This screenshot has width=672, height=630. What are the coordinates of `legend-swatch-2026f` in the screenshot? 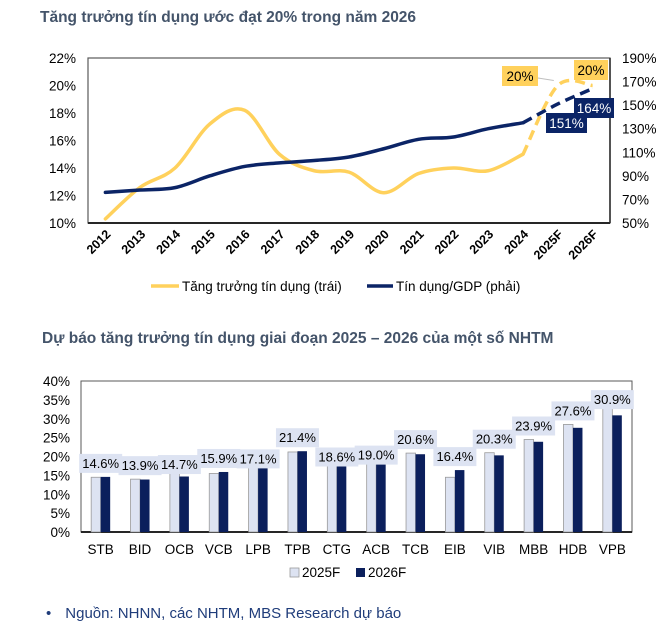 It's located at (360, 572).